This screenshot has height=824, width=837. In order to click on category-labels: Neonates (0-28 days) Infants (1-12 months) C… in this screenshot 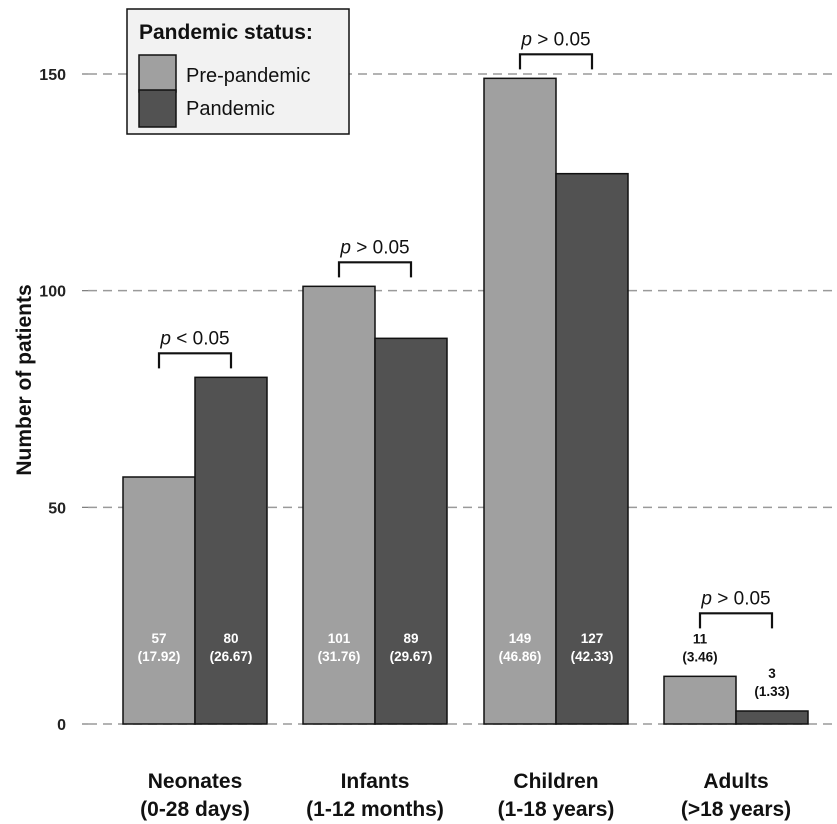, I will do `click(465, 795)`.